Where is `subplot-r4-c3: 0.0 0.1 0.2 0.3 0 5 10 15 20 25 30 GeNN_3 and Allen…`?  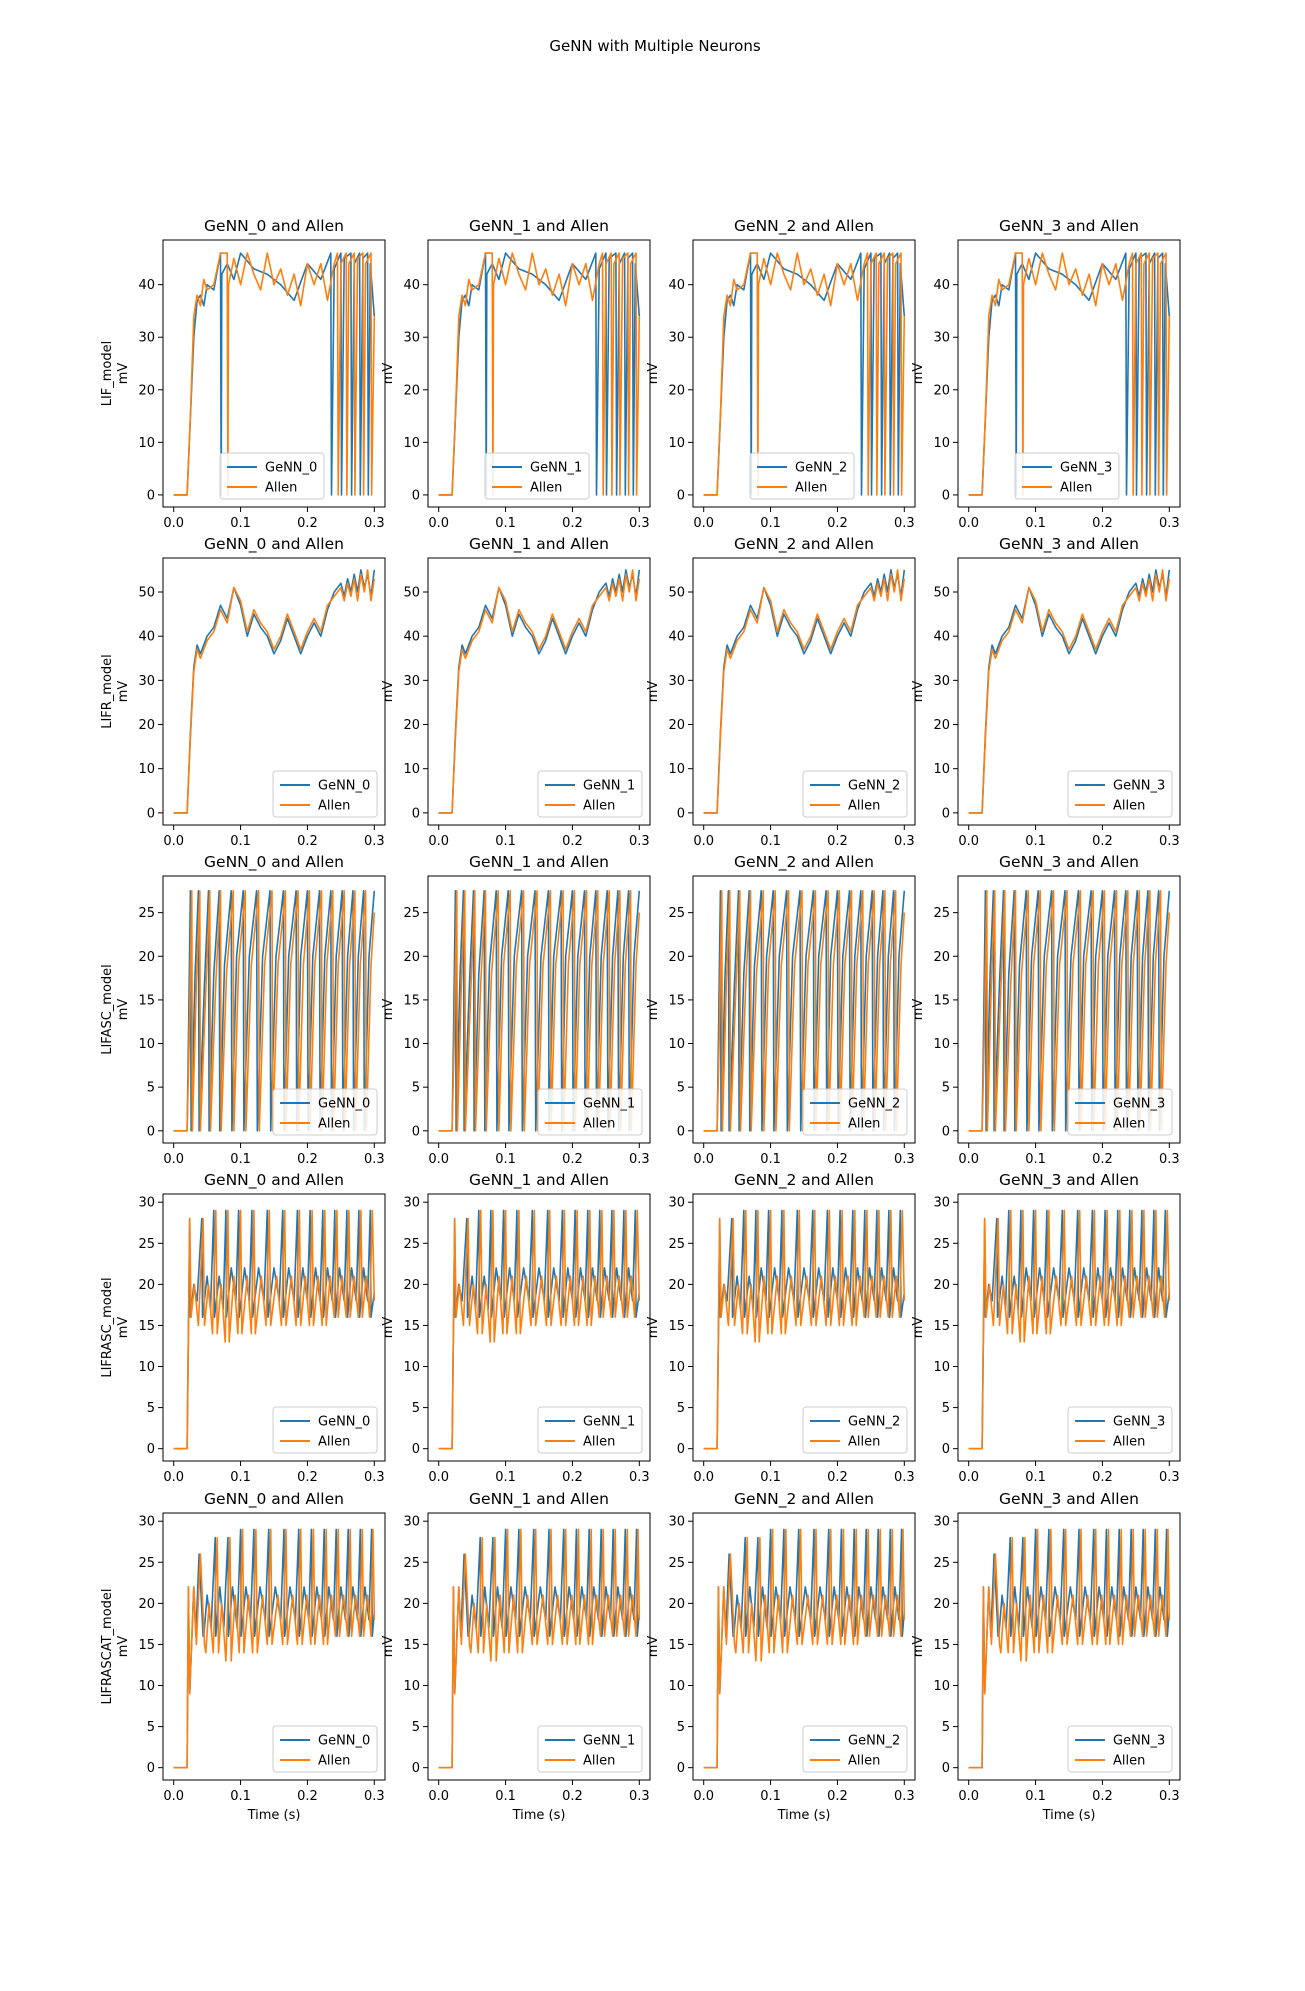
subplot-r4-c3: 0.0 0.1 0.2 0.3 0 5 10 15 20 25 30 GeNN_3 and Allen… is located at coordinates (1046, 1656).